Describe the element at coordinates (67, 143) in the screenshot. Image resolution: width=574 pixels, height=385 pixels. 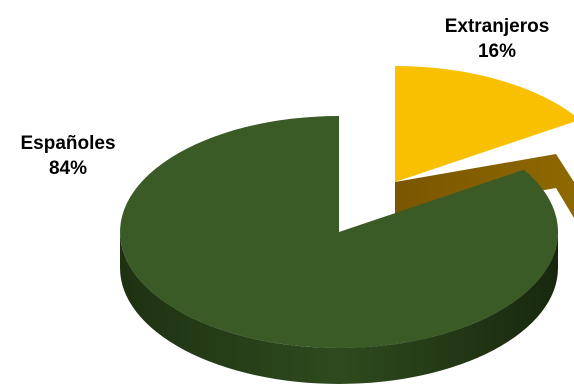
I see `label-espanoles-name: Españoles` at that location.